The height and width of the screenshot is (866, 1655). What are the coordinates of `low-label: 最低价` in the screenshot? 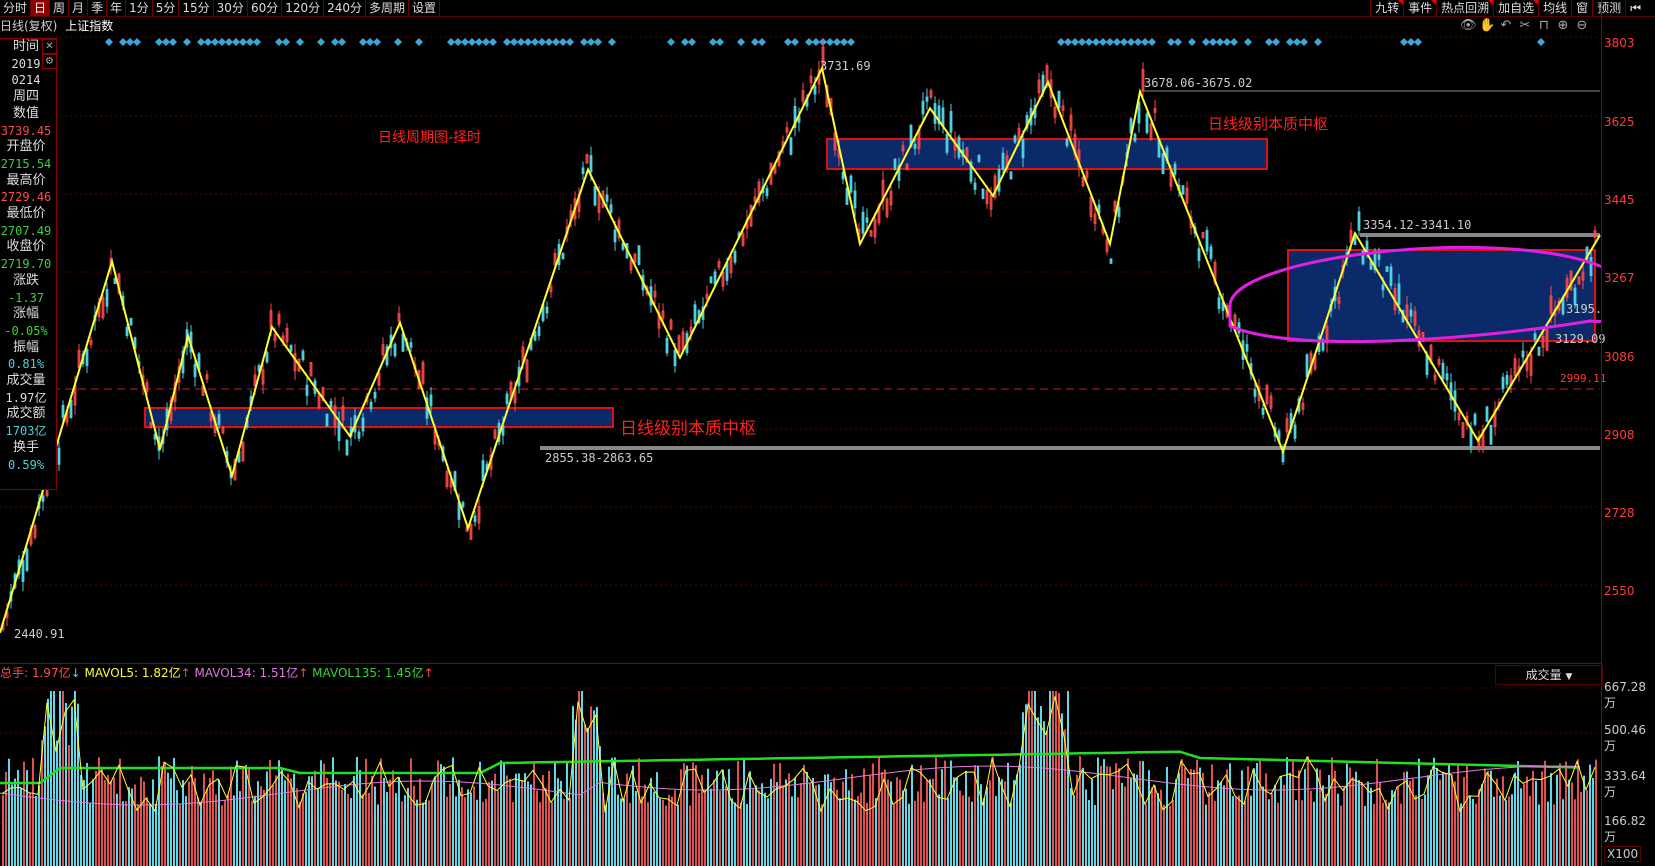 It's located at (26, 214).